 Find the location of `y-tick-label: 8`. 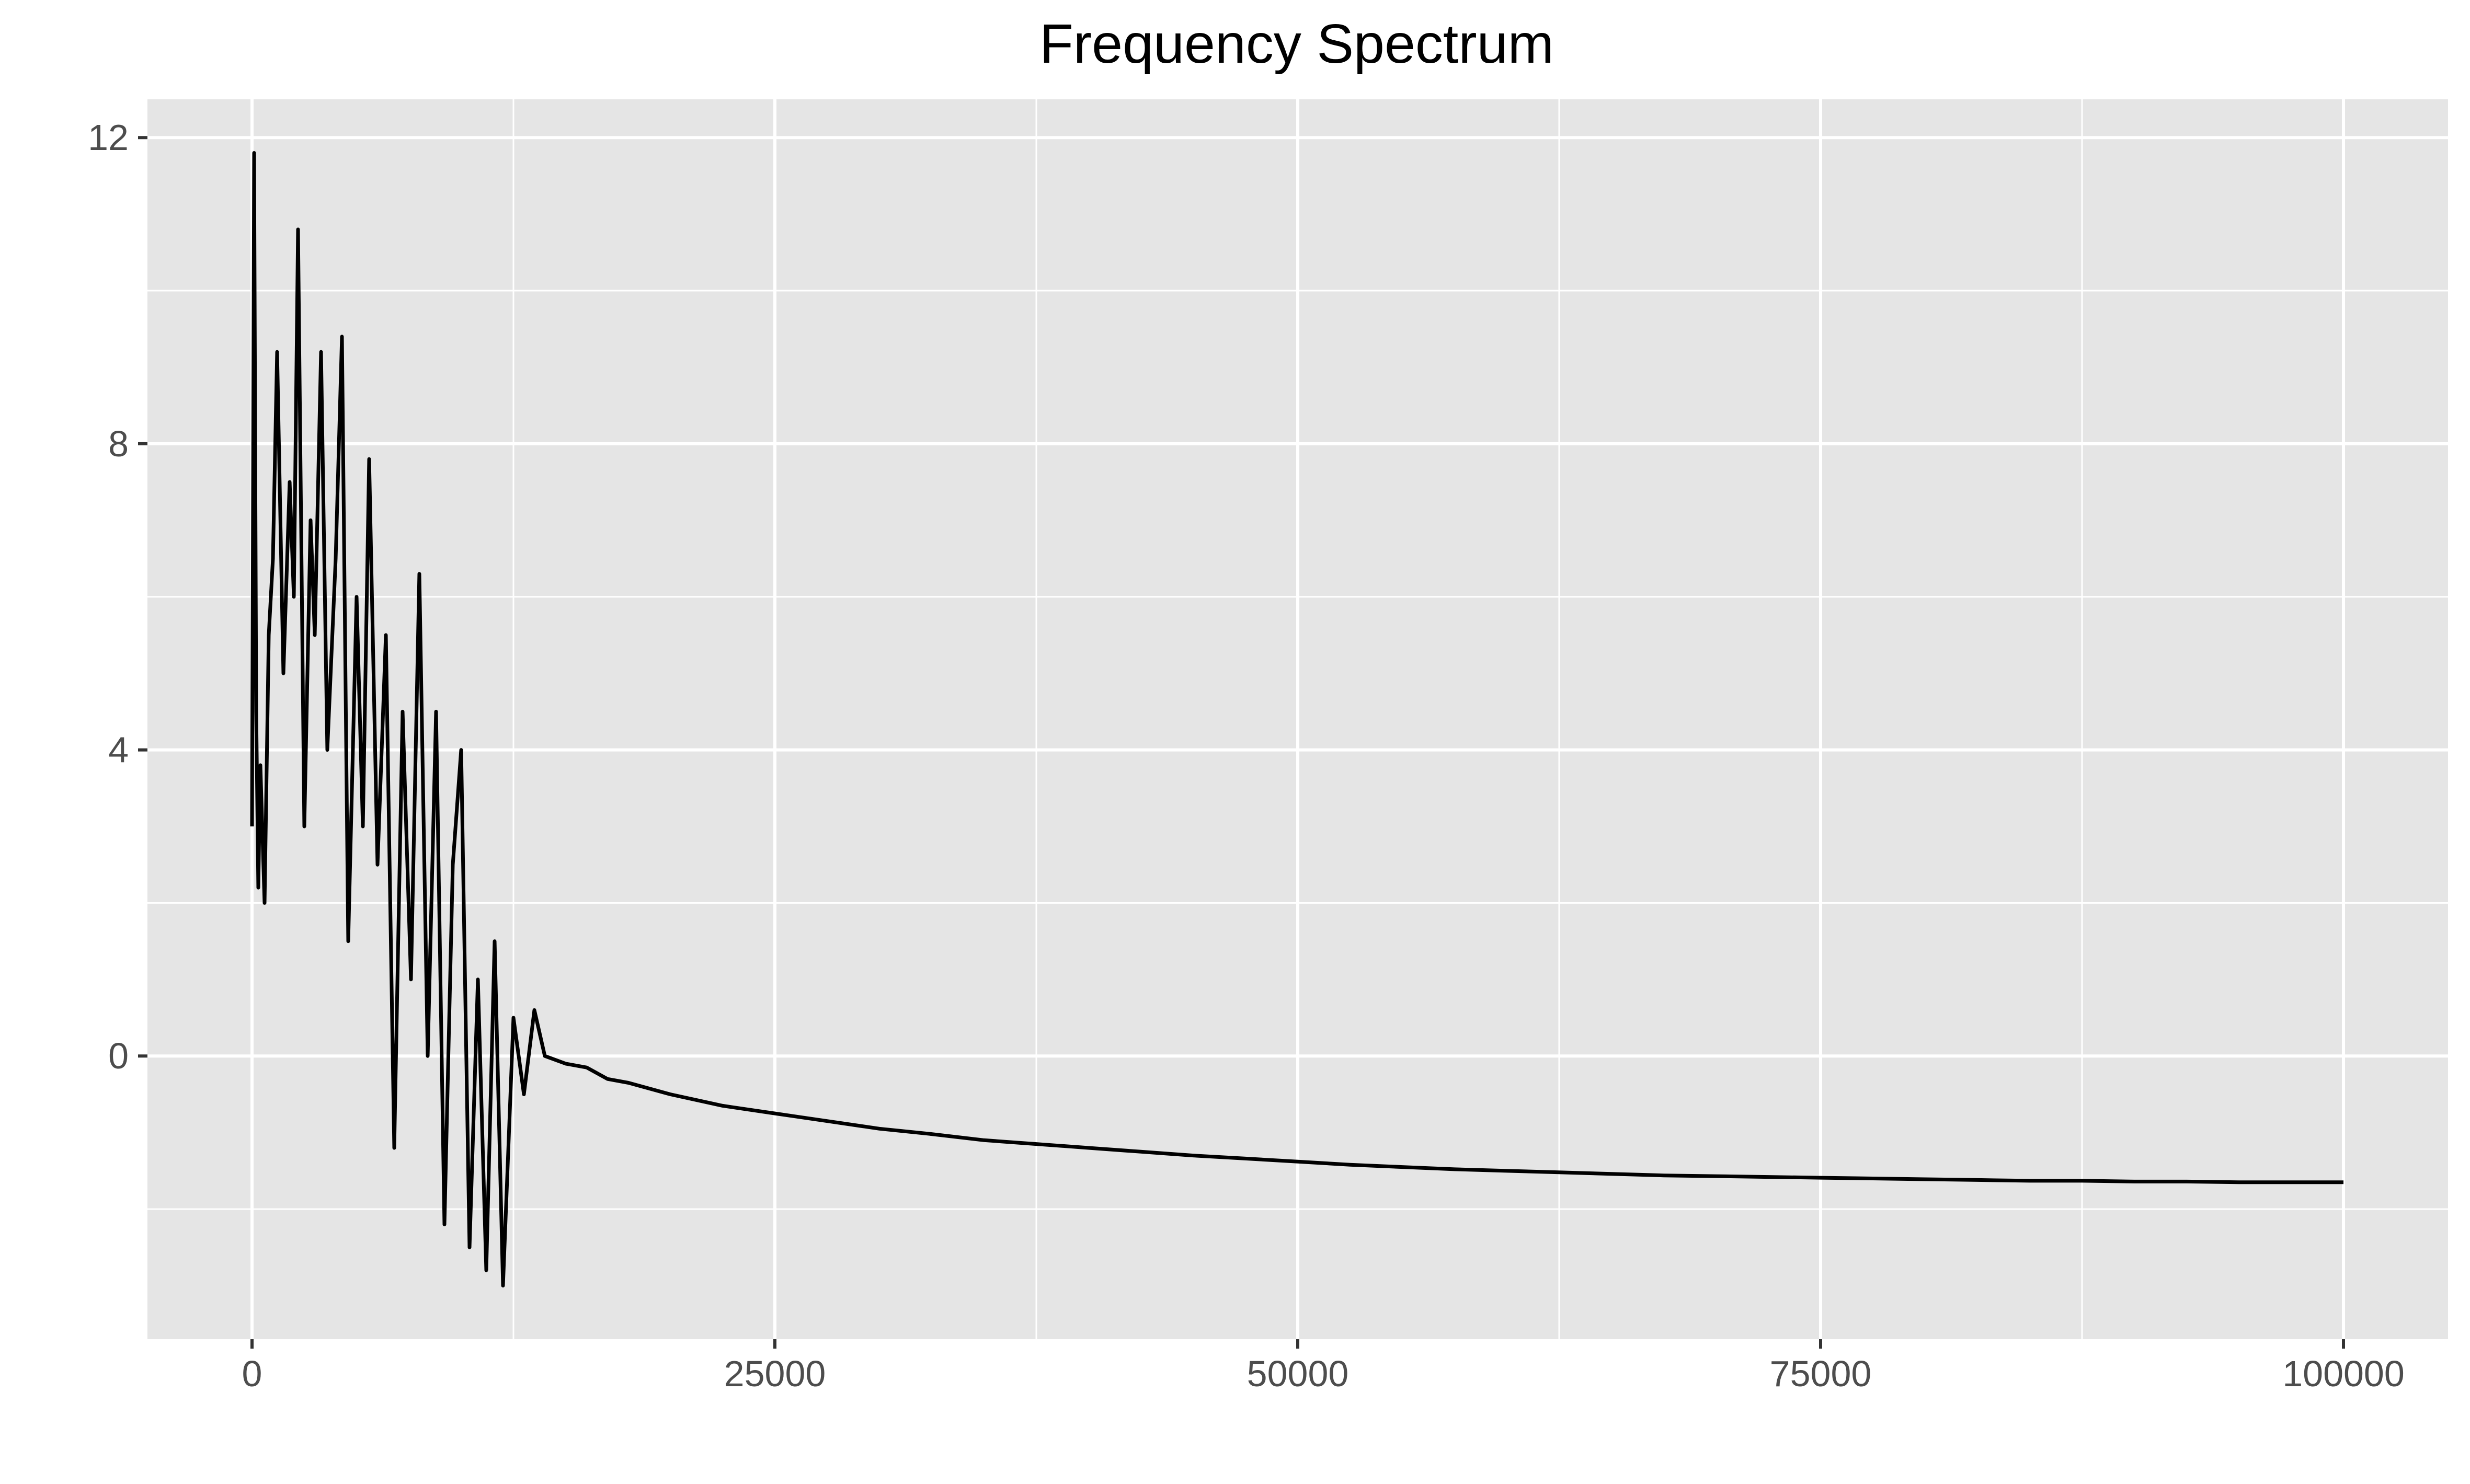

y-tick-label: 8 is located at coordinates (118, 443).